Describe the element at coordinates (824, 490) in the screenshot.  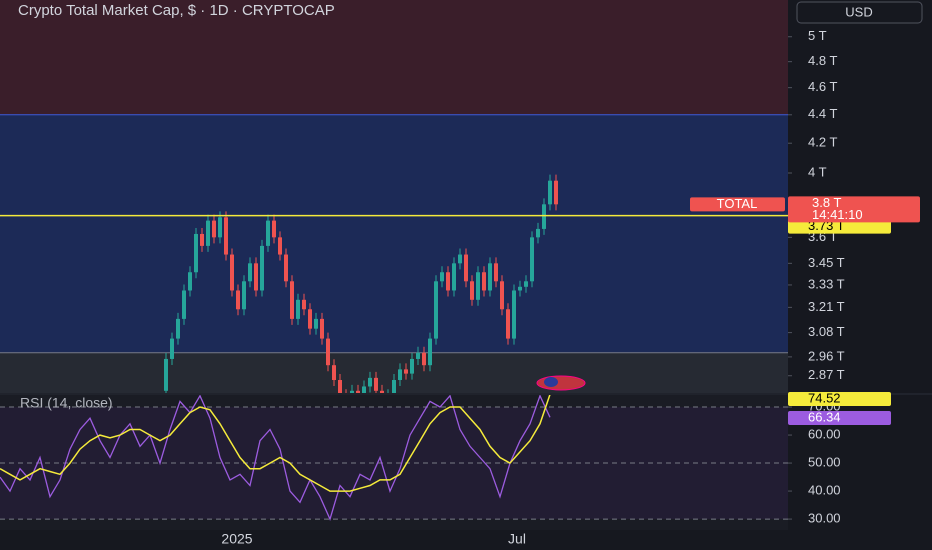
I see `y-tick-label: 40.00` at that location.